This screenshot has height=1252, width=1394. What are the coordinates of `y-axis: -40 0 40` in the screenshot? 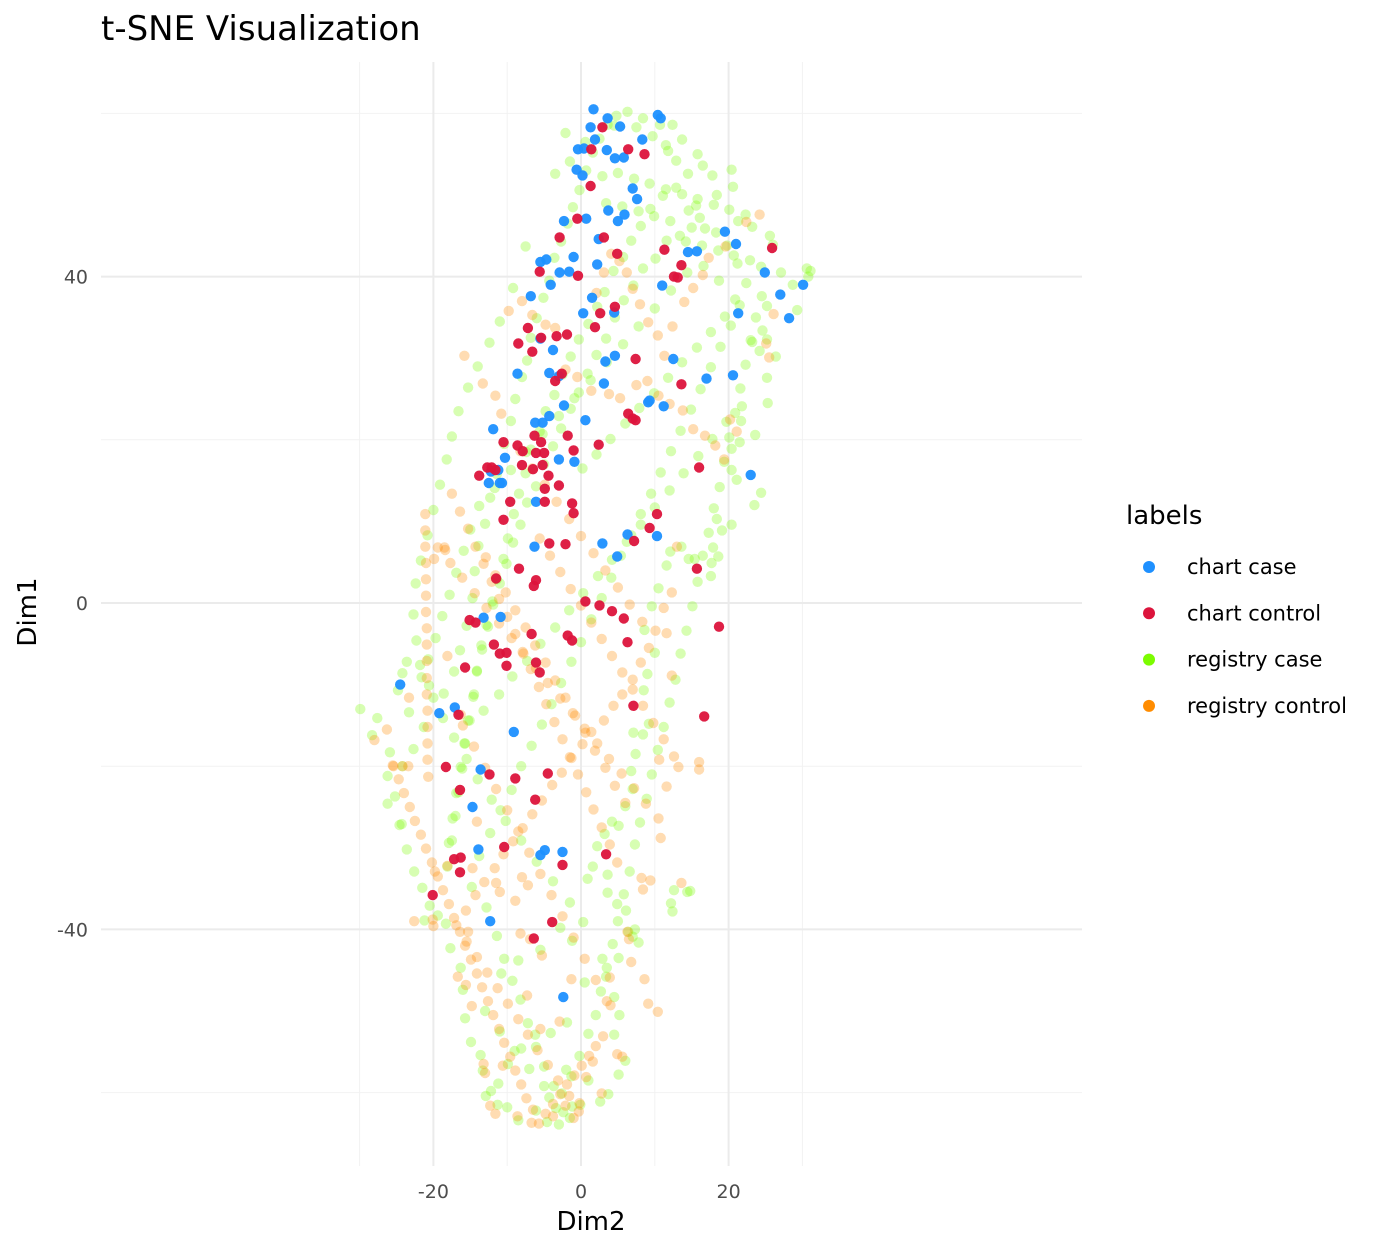 It's located at (72, 604).